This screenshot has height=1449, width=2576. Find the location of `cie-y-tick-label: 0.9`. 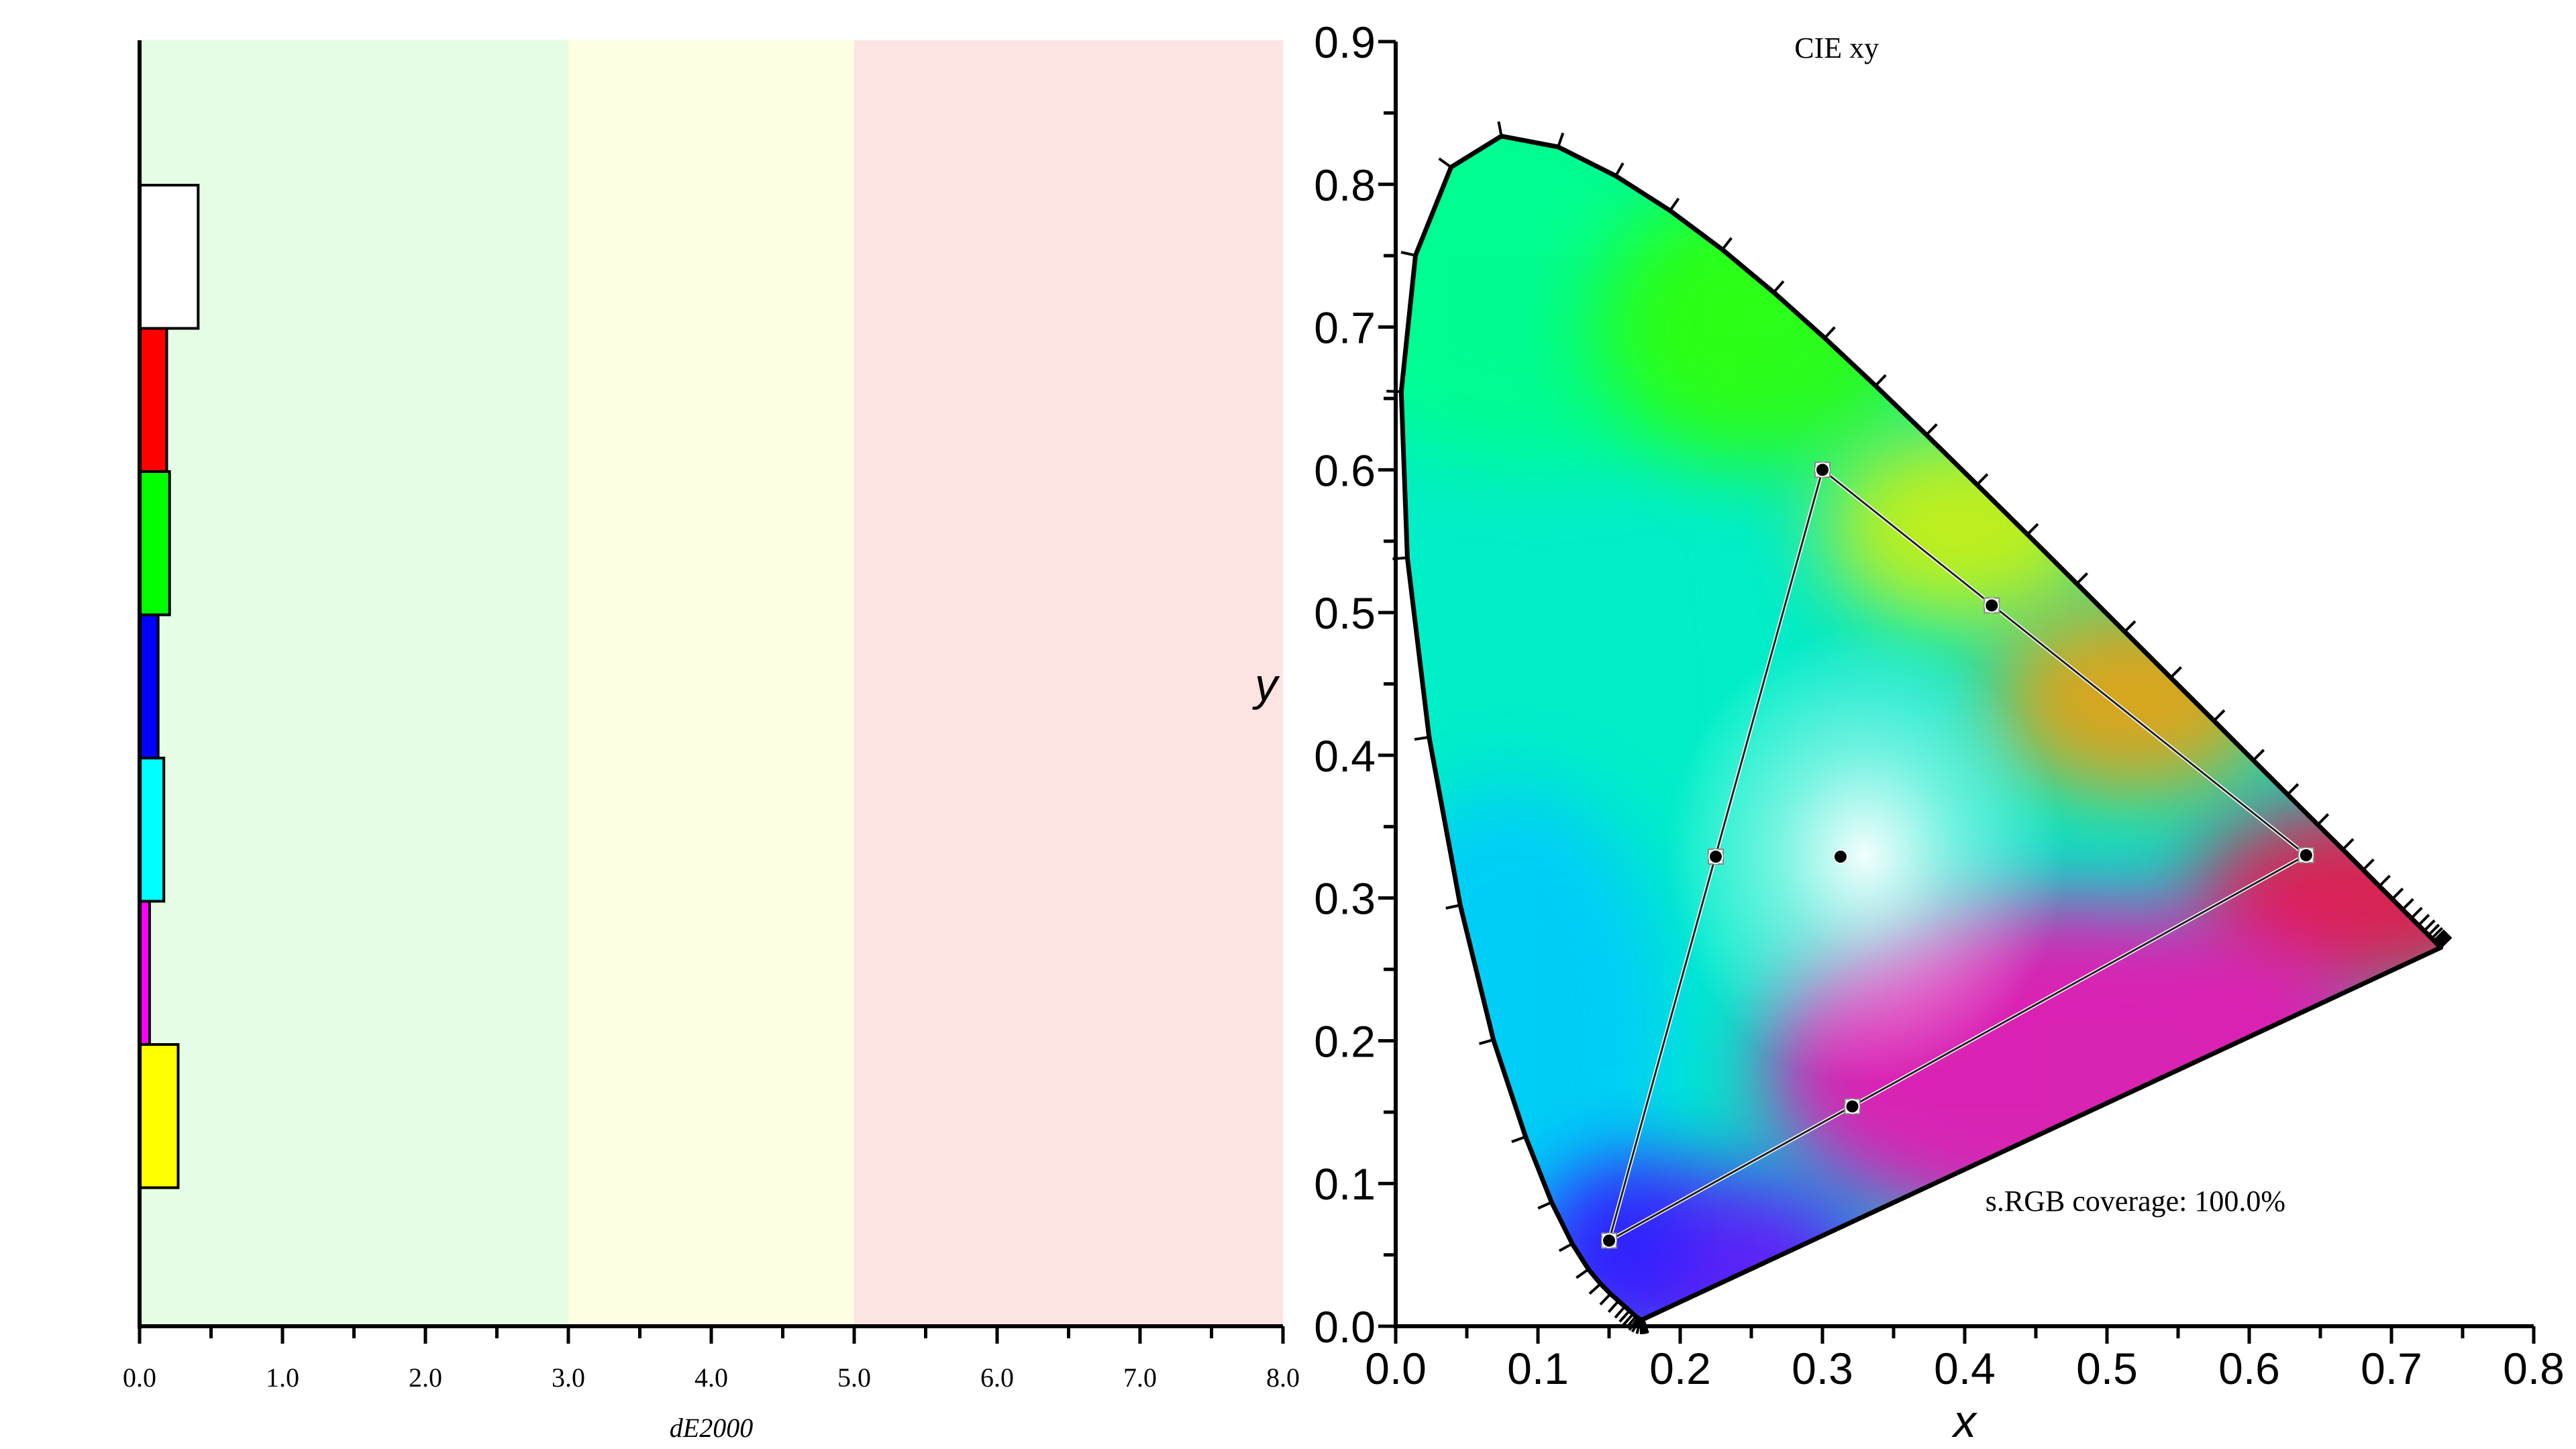

cie-y-tick-label: 0.9 is located at coordinates (1345, 42).